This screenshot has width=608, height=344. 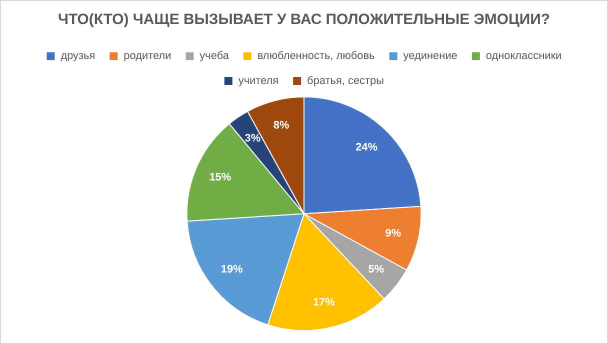 I want to click on legend-label: друзья, so click(x=78, y=56).